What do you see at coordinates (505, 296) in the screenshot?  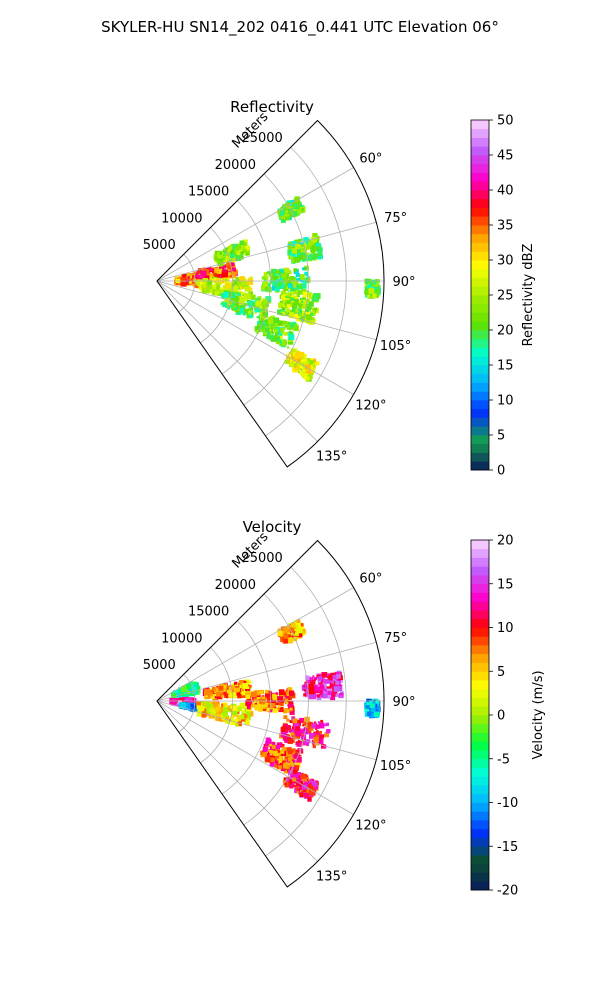 I see `colorbar-tick-label: 25` at bounding box center [505, 296].